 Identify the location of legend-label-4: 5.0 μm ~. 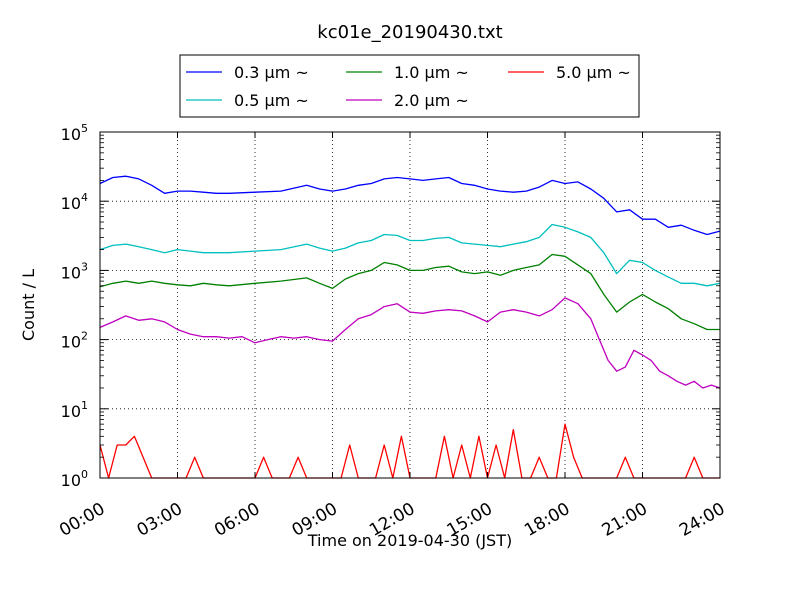
(593, 72).